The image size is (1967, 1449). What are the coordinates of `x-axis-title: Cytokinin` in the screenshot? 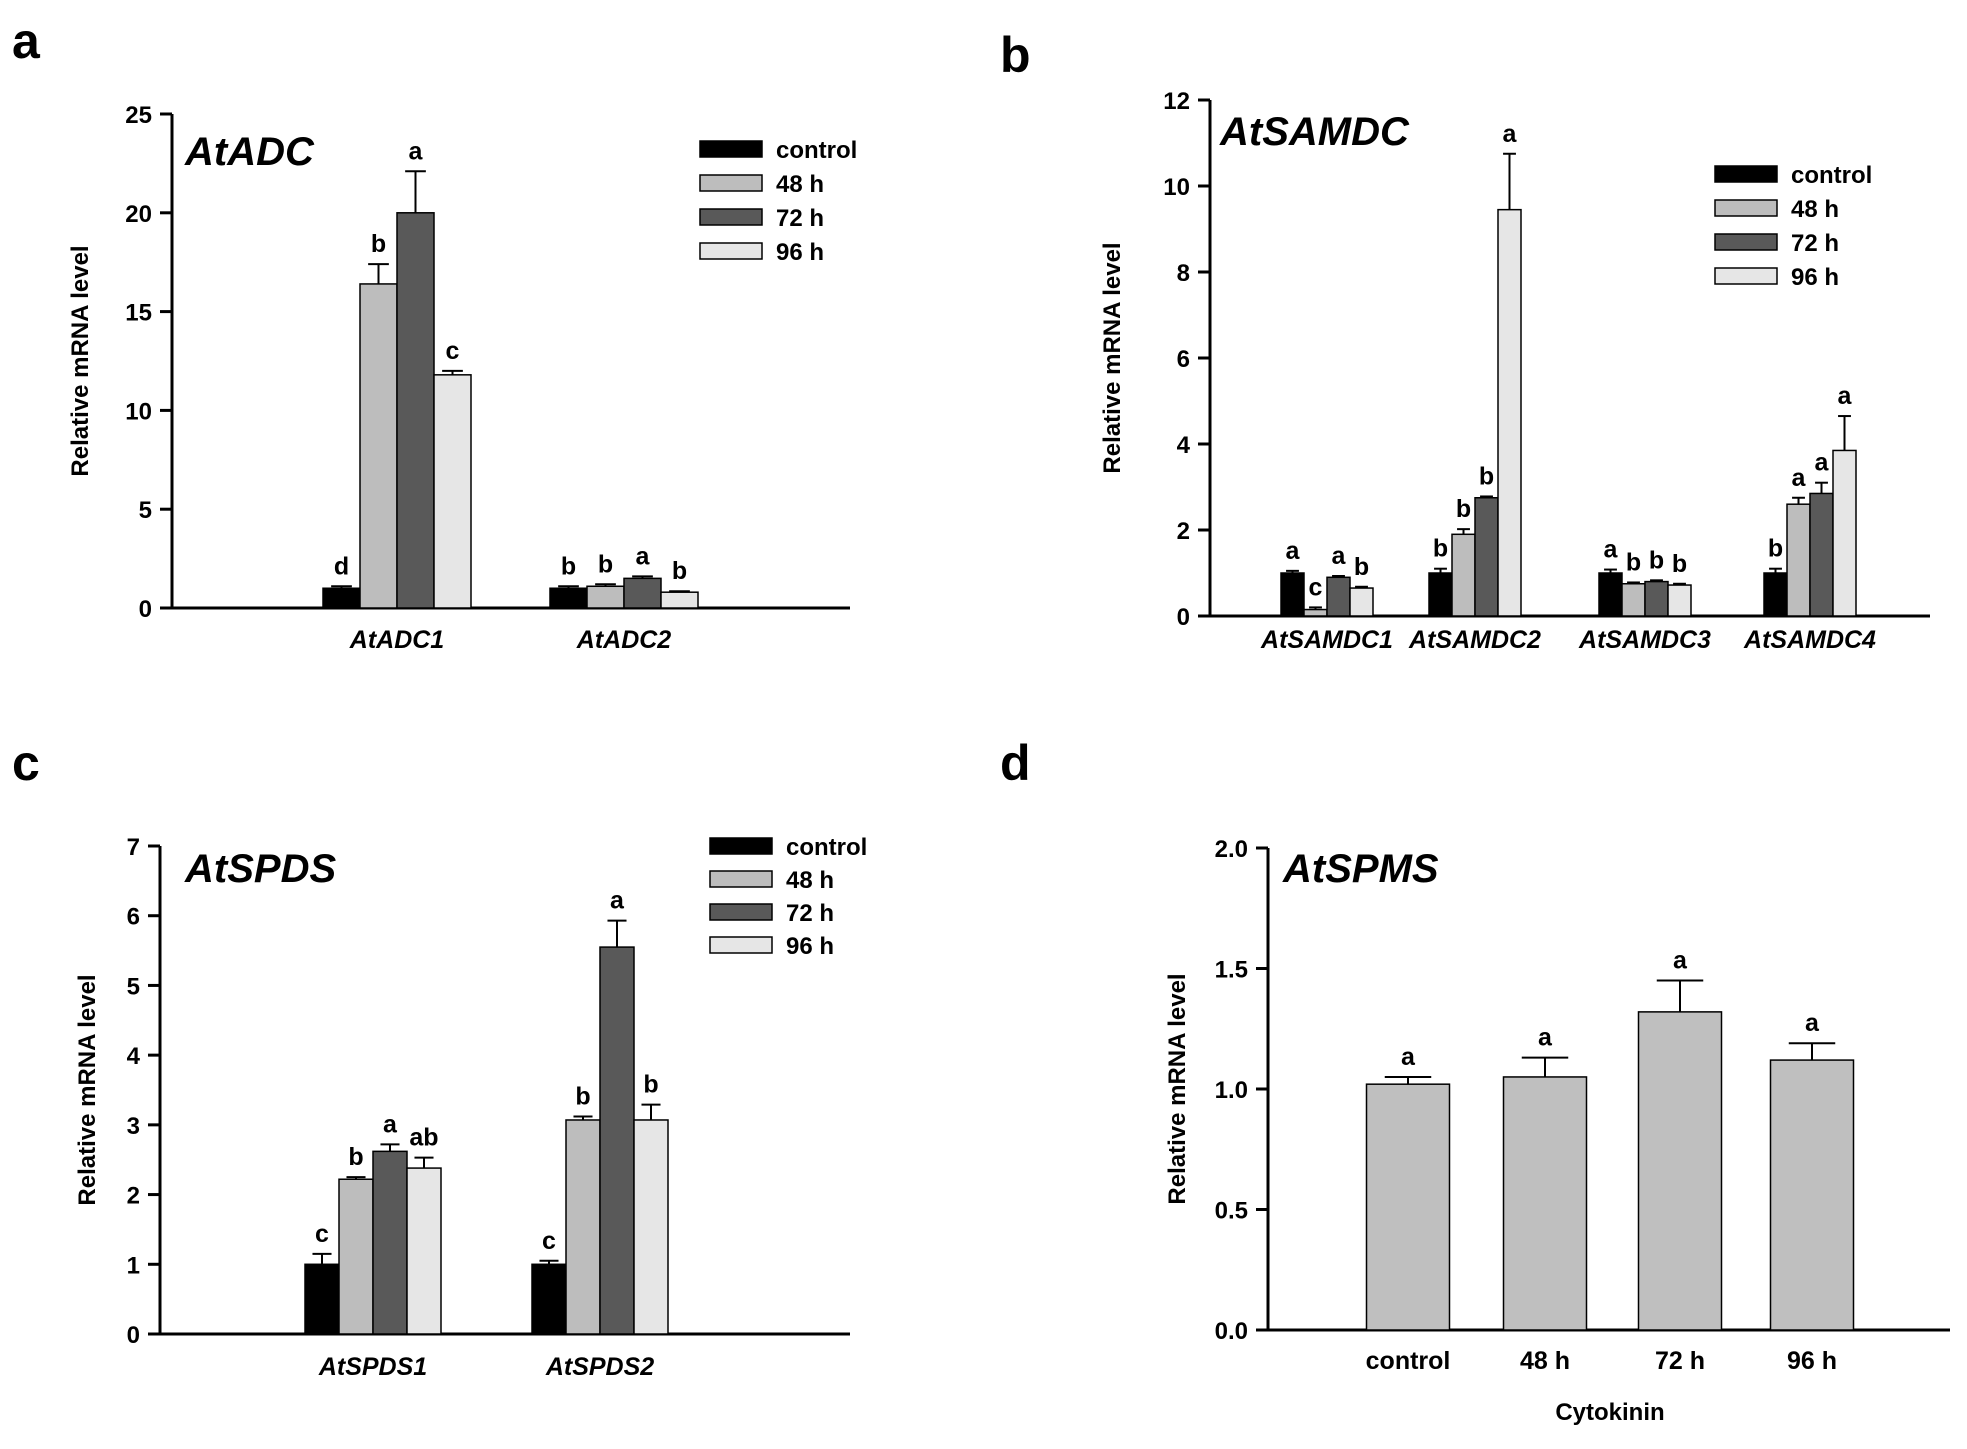 It's located at (1609, 1412).